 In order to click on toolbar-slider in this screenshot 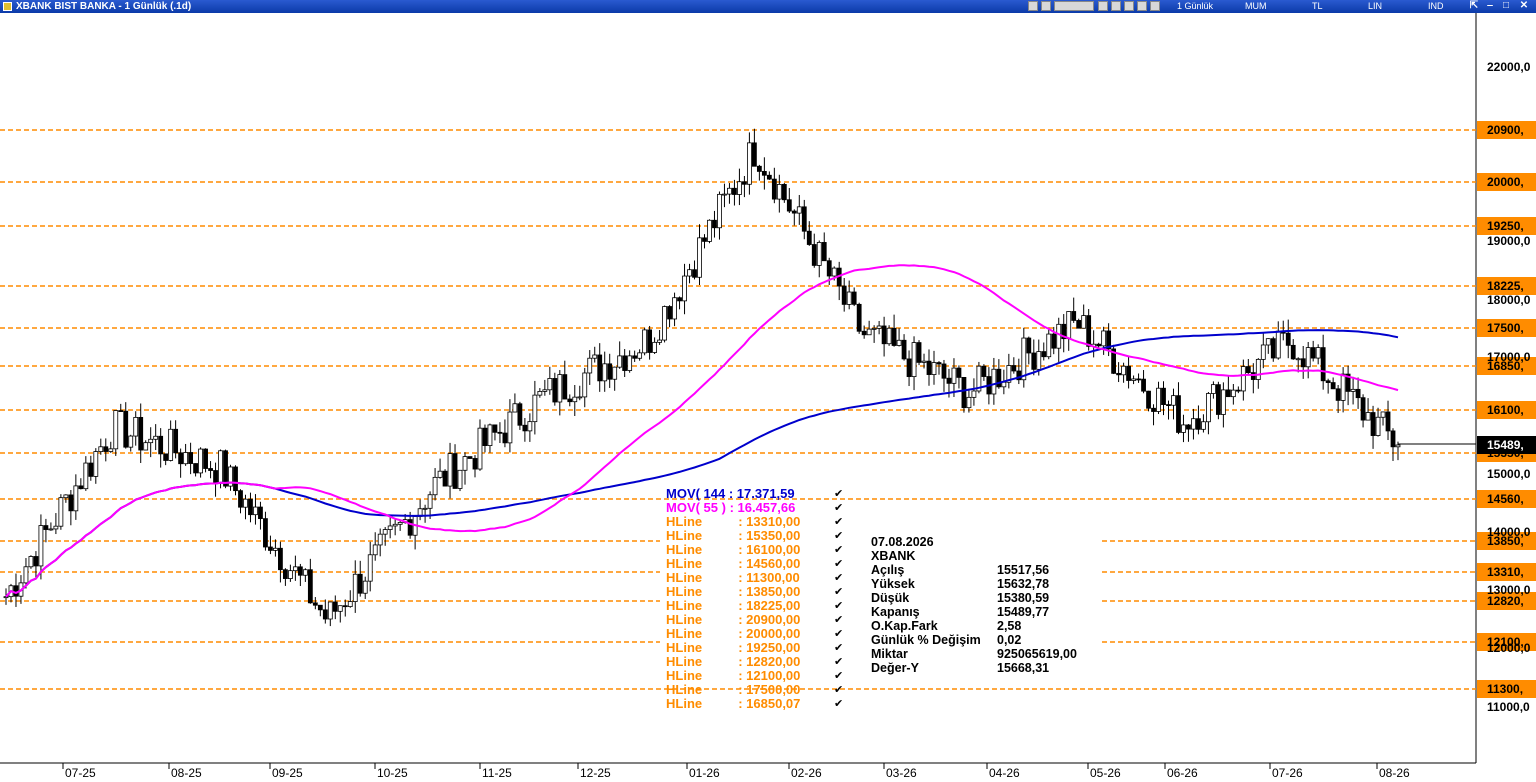, I will do `click(1074, 6)`.